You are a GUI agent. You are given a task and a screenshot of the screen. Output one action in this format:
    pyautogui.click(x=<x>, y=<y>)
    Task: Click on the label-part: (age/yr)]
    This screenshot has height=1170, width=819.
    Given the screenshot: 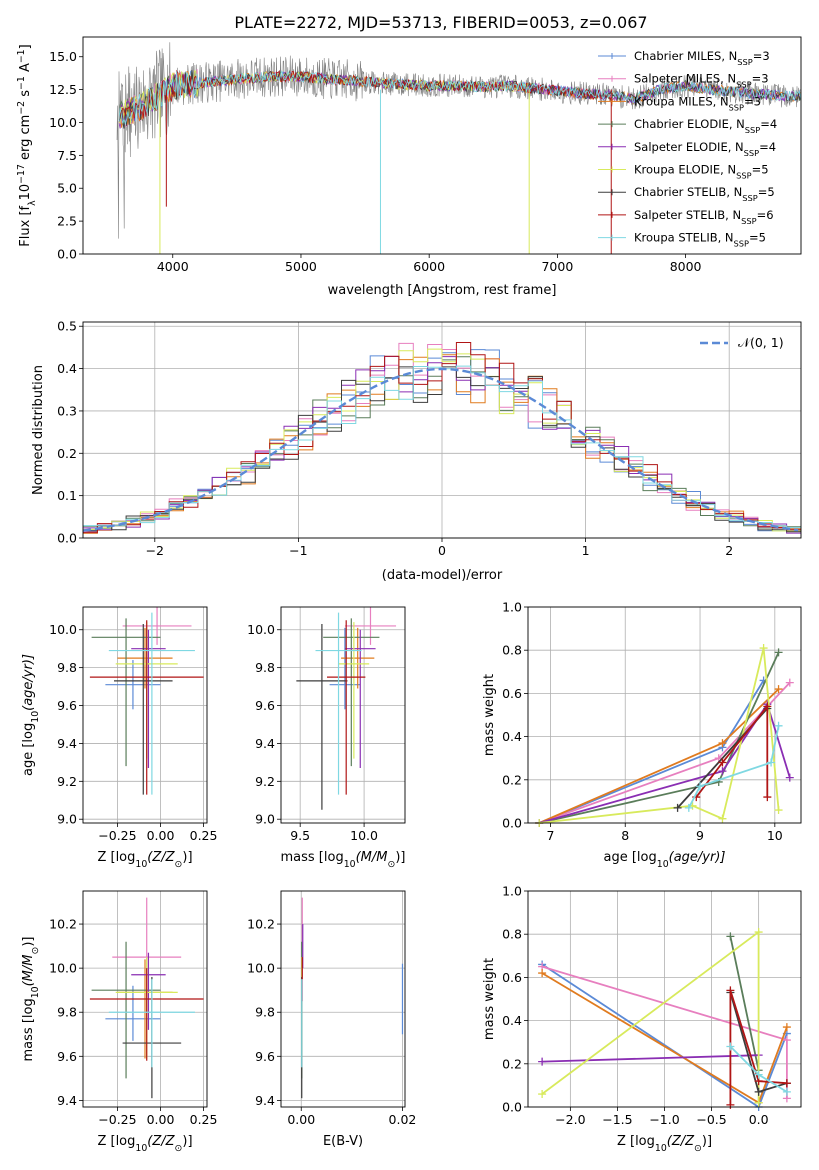 What is the action you would take?
    pyautogui.click(x=28, y=682)
    